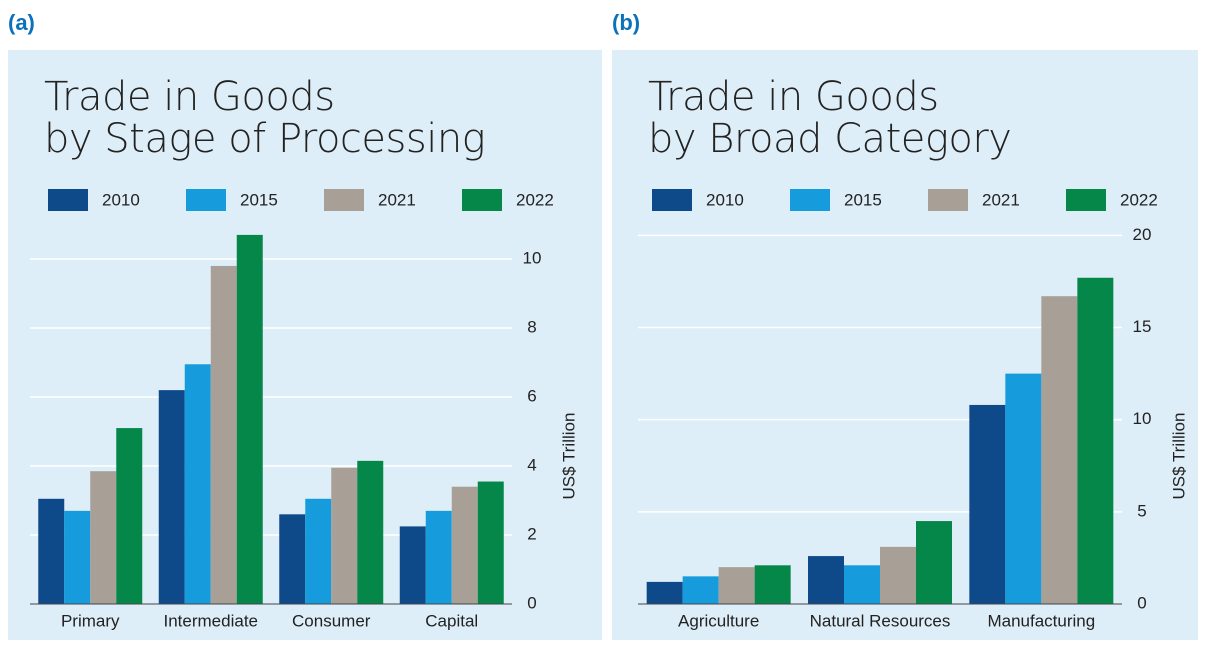 The image size is (1206, 646). What do you see at coordinates (331, 620) in the screenshot?
I see `x-tick-label: Consumer` at bounding box center [331, 620].